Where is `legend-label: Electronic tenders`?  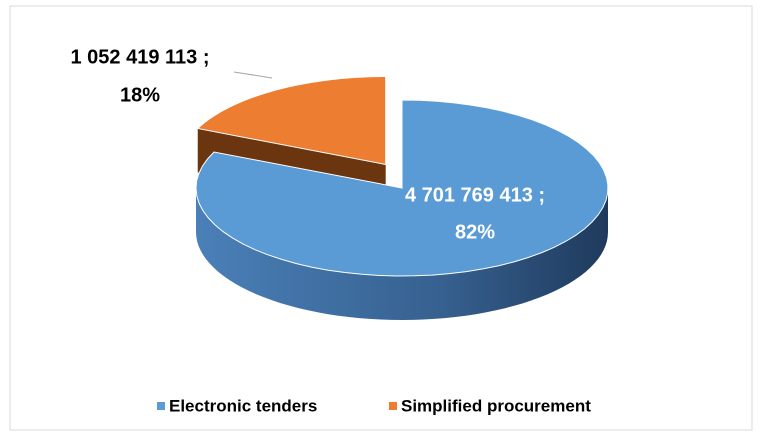 legend-label: Electronic tenders is located at coordinates (243, 405).